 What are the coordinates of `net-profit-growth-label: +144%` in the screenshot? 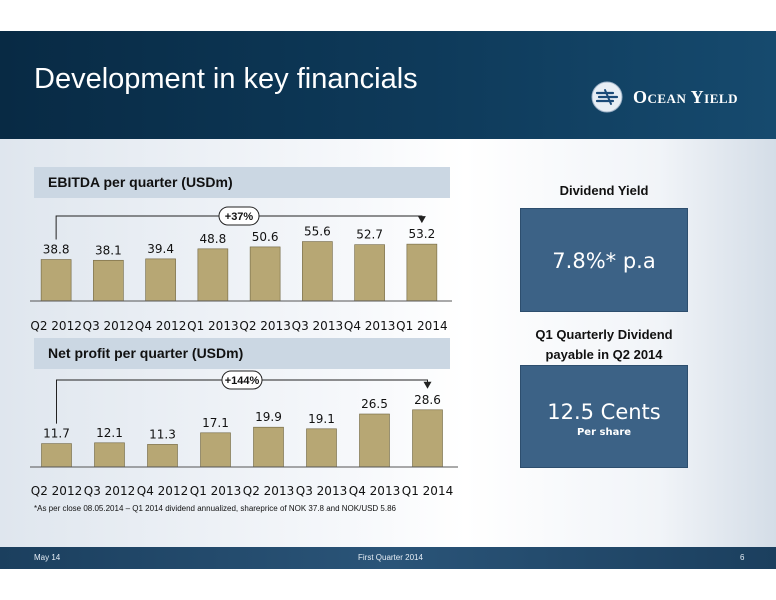 It's located at (242, 381).